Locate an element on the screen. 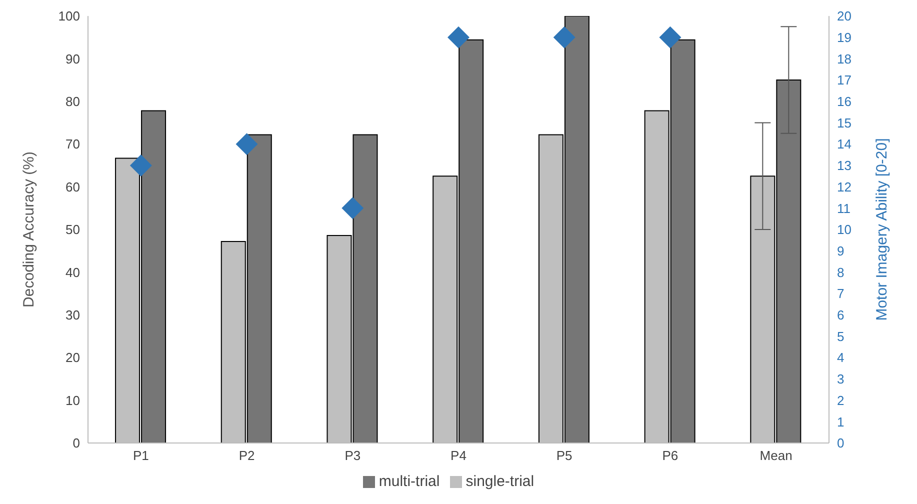  y2-tick-label: 14 is located at coordinates (844, 144).